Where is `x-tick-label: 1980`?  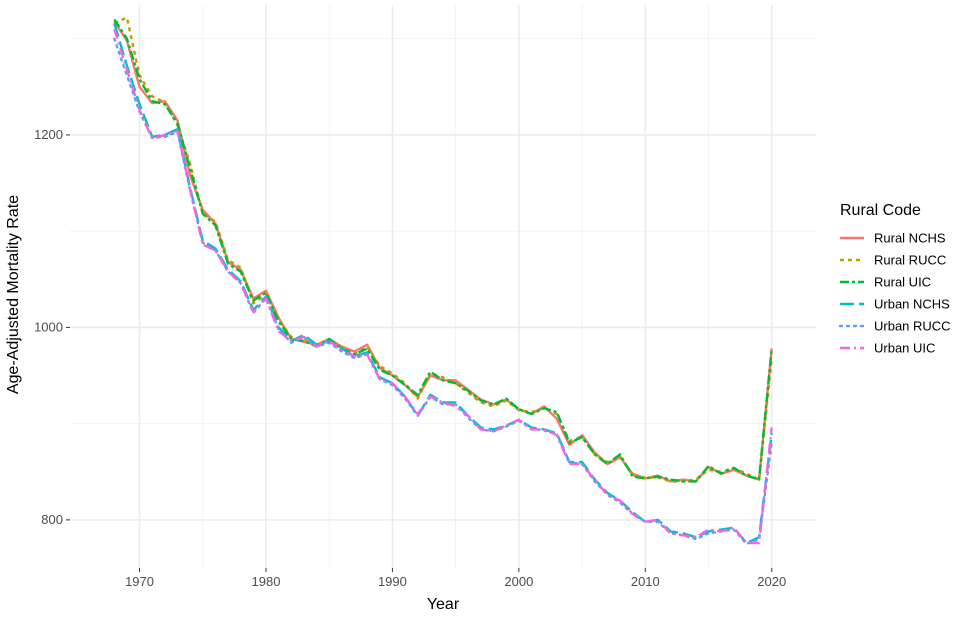
x-tick-label: 1980 is located at coordinates (266, 581).